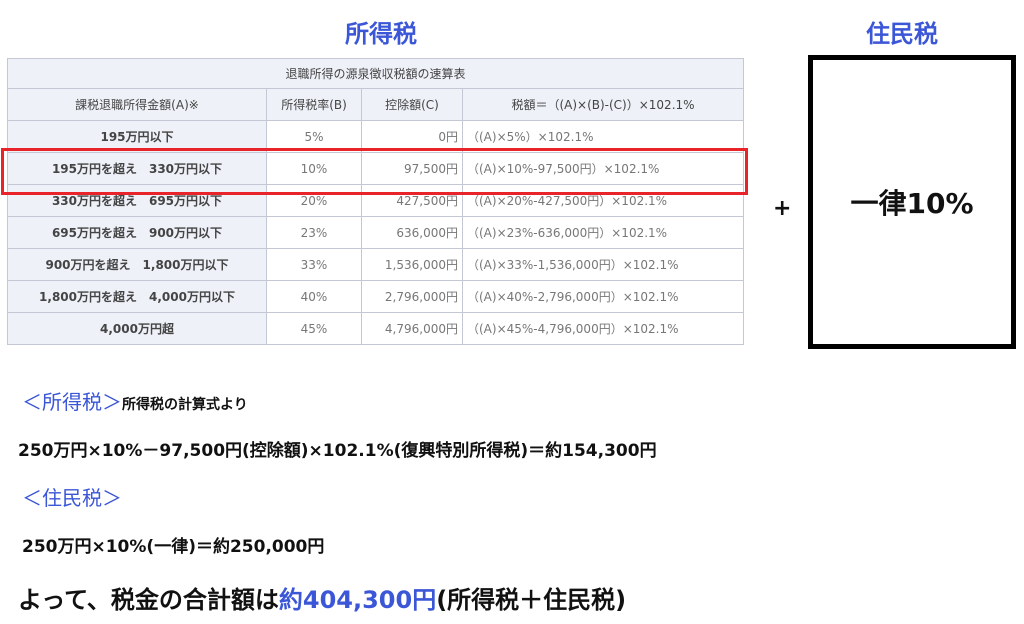 Image resolution: width=1024 pixels, height=624 pixels. What do you see at coordinates (314, 264) in the screenshot?
I see `table-cell: 33%` at bounding box center [314, 264].